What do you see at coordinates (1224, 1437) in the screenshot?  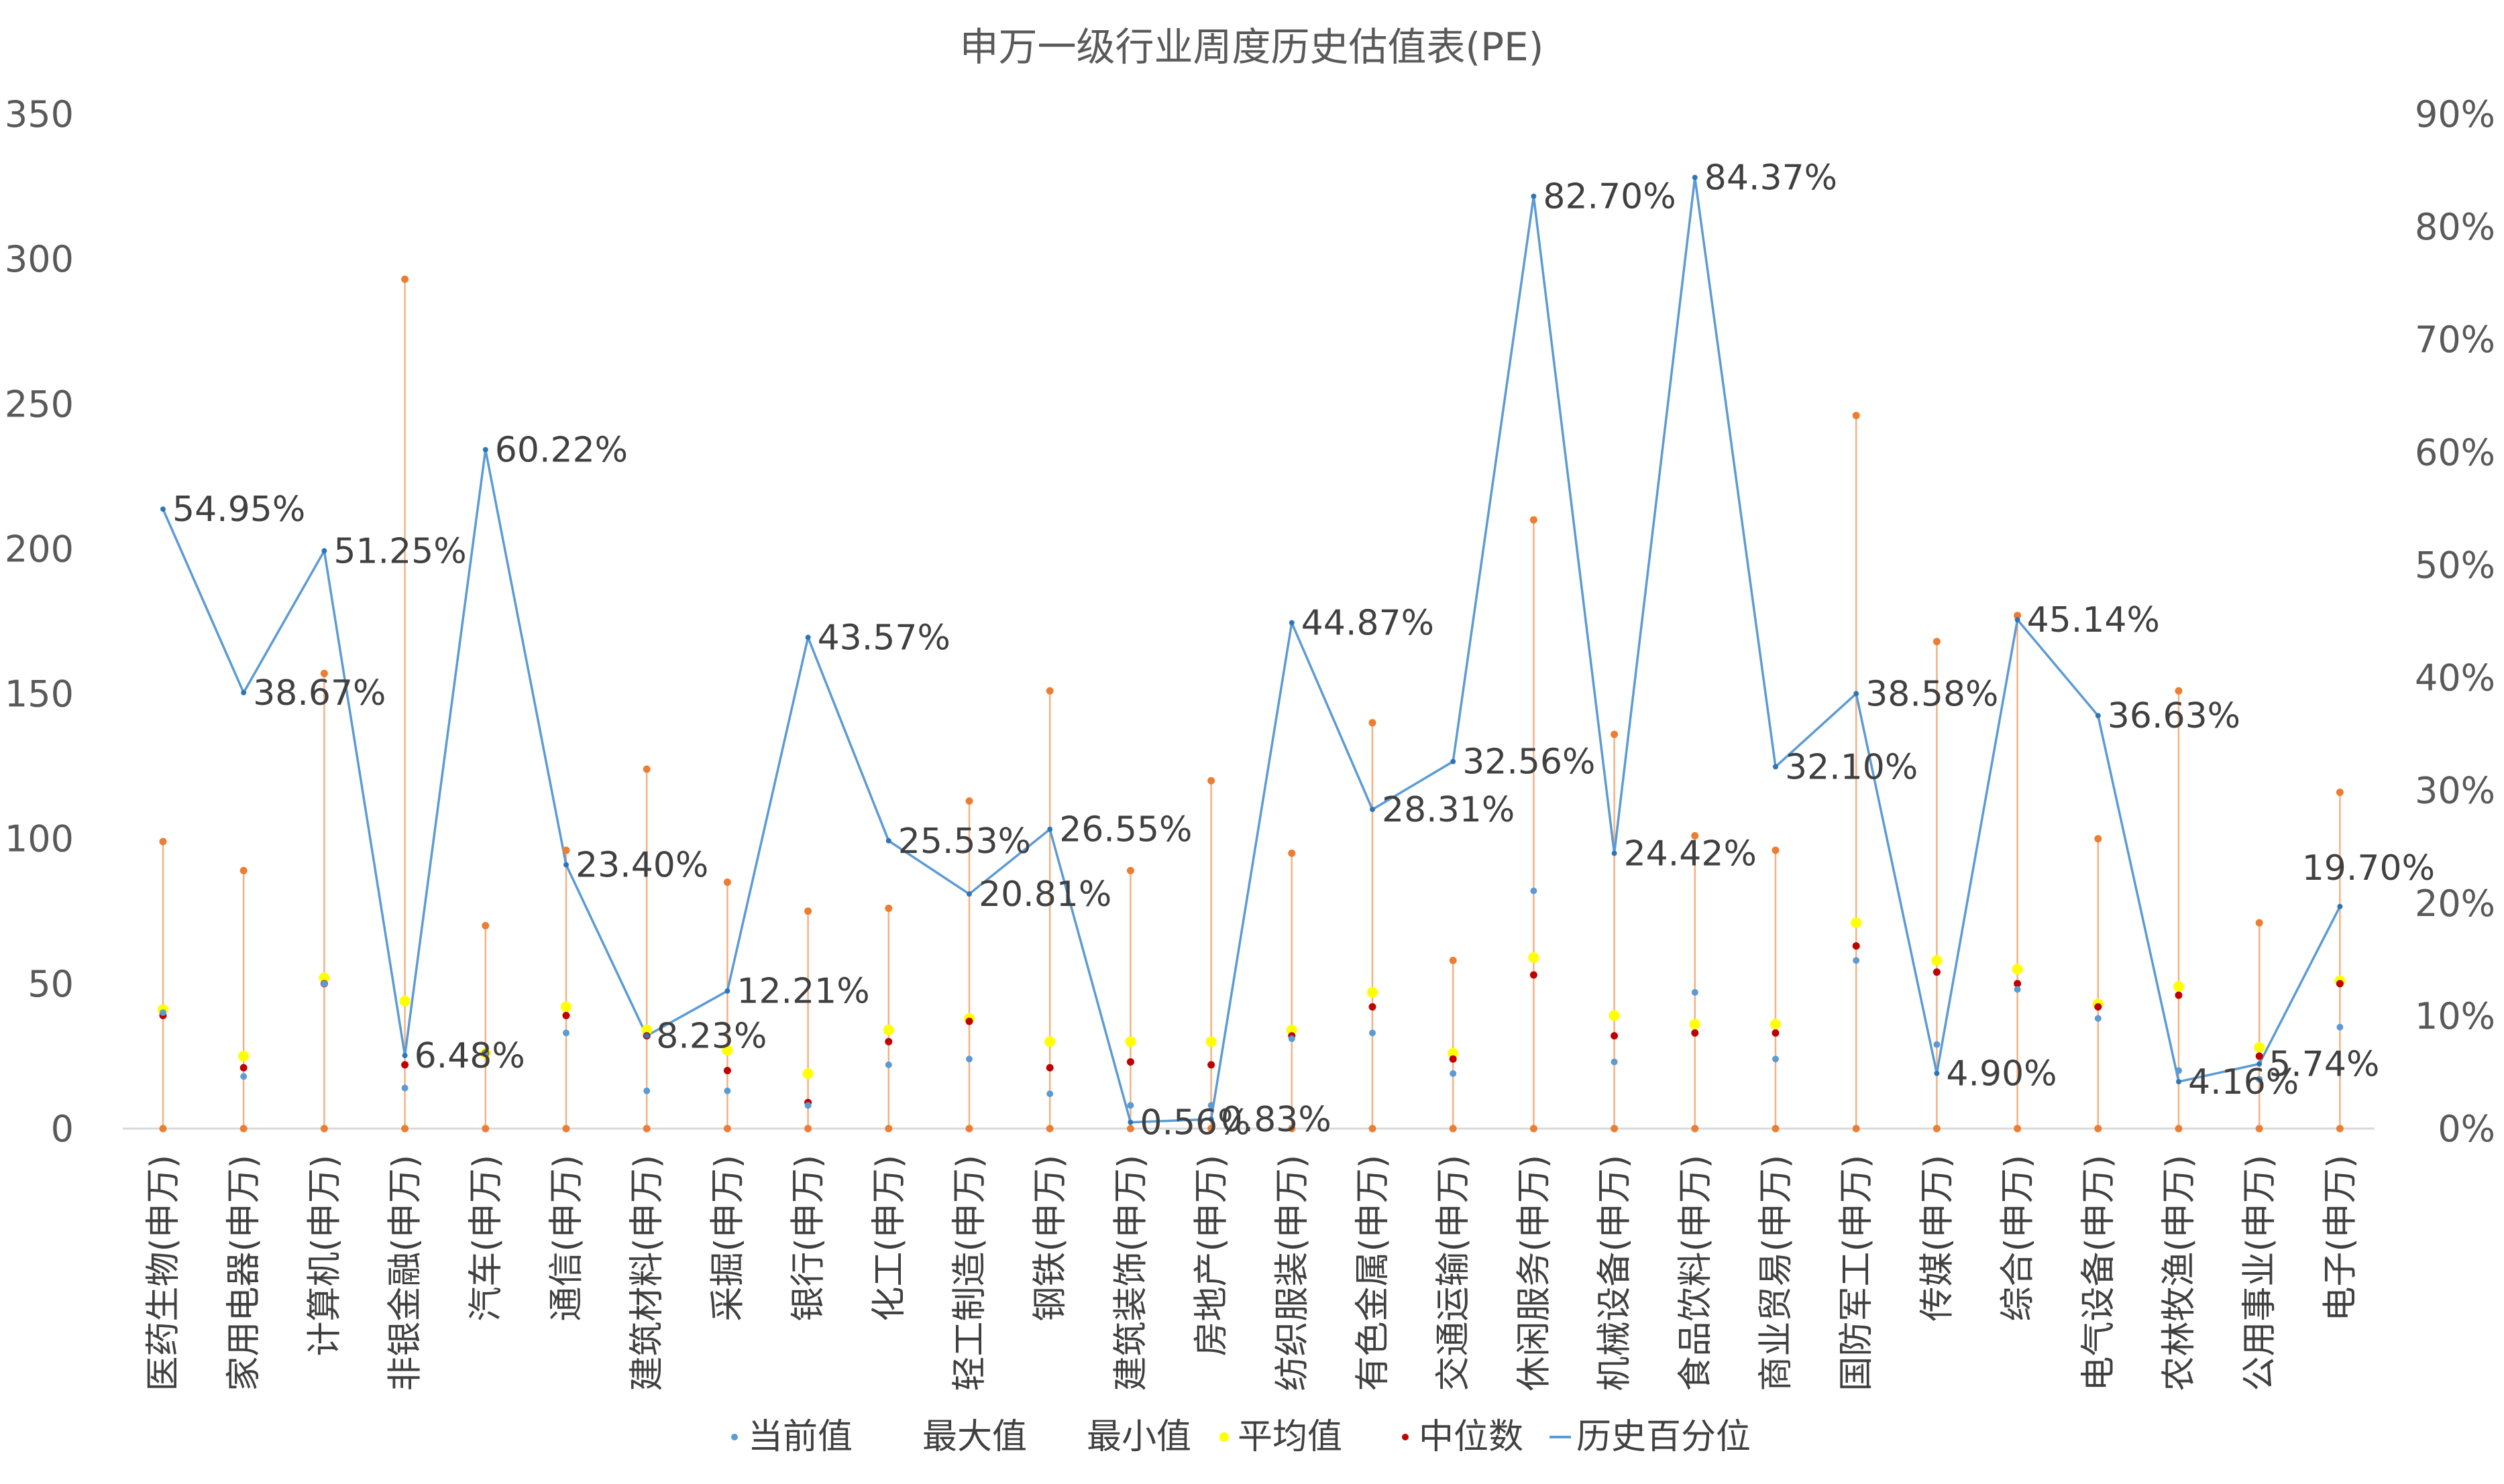 I see `legend-dot-marker` at bounding box center [1224, 1437].